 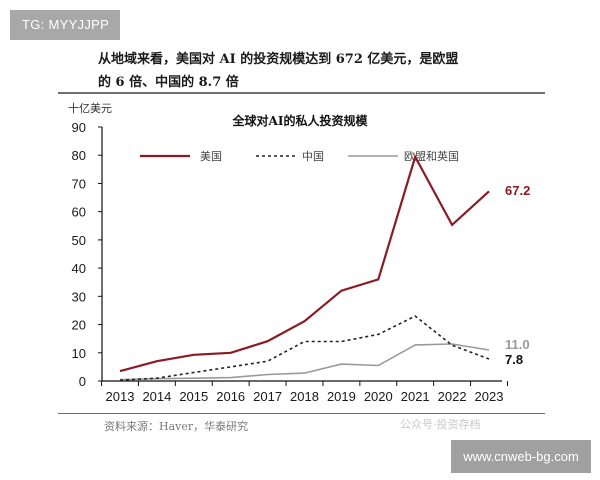 I want to click on x-tick-label: 2014, so click(x=156, y=396).